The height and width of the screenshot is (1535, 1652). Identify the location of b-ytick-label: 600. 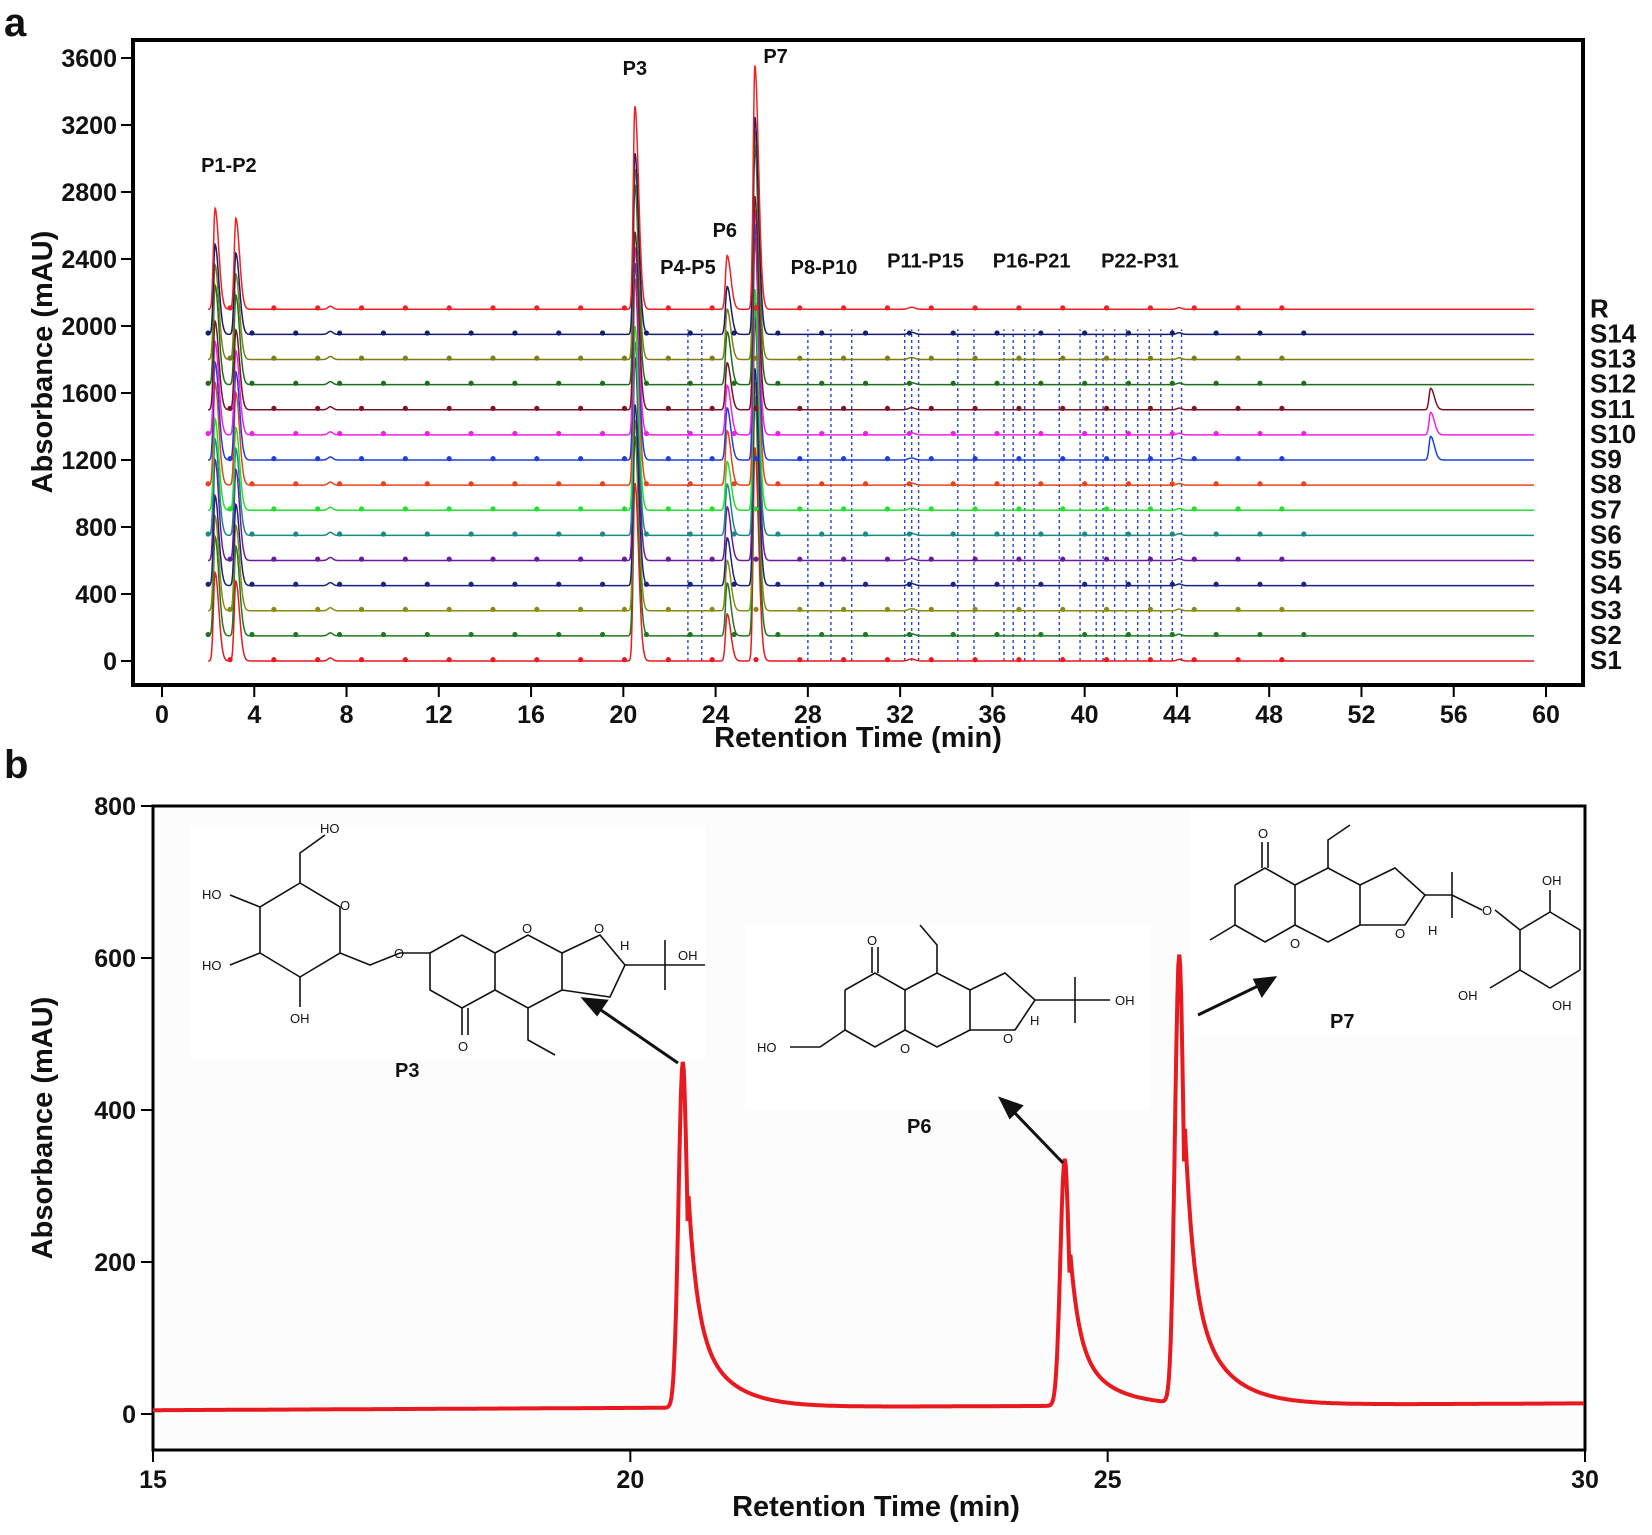
(115, 959).